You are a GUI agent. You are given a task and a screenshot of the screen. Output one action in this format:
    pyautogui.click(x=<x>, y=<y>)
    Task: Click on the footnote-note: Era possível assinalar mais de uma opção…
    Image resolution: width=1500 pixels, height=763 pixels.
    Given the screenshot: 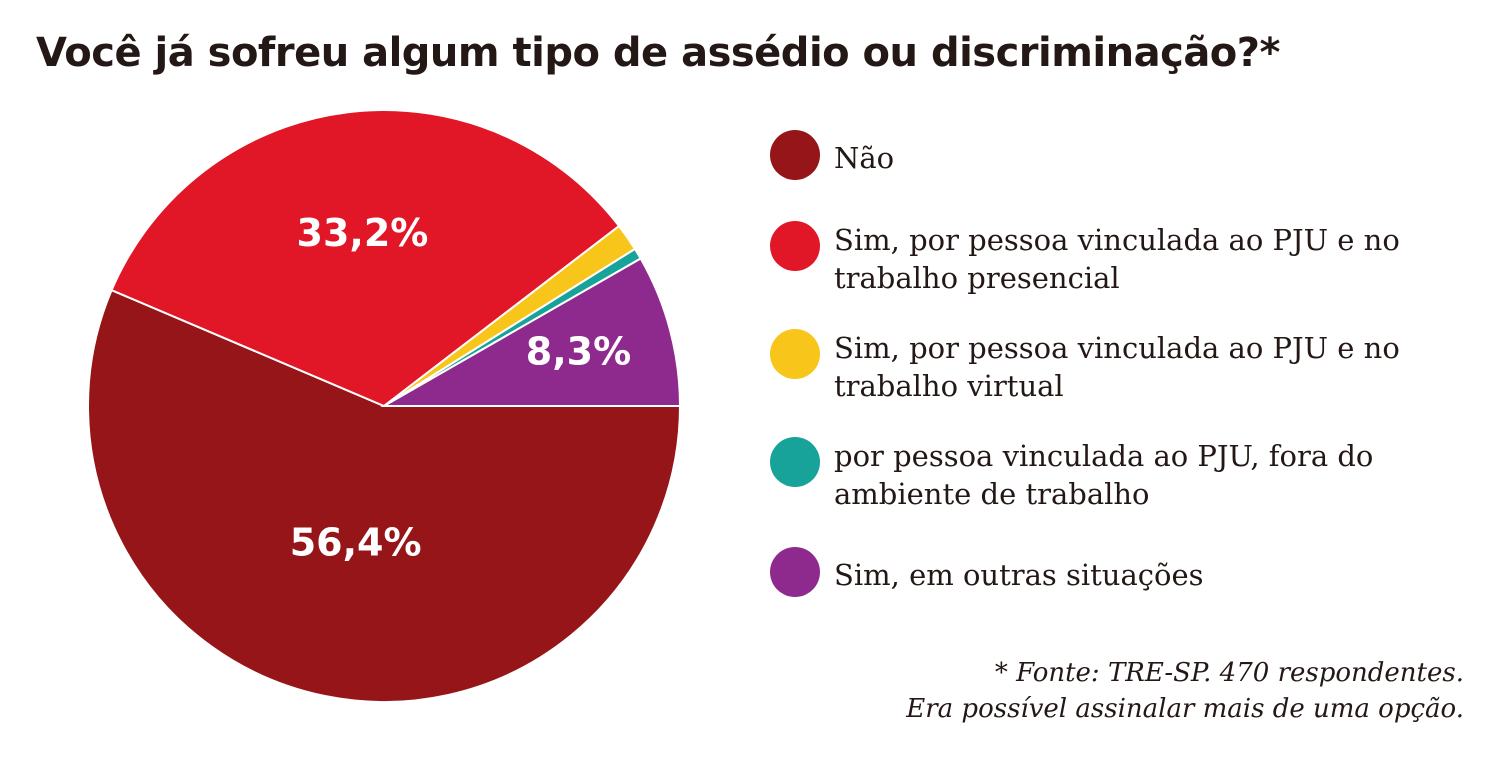 What is the action you would take?
    pyautogui.click(x=1185, y=709)
    